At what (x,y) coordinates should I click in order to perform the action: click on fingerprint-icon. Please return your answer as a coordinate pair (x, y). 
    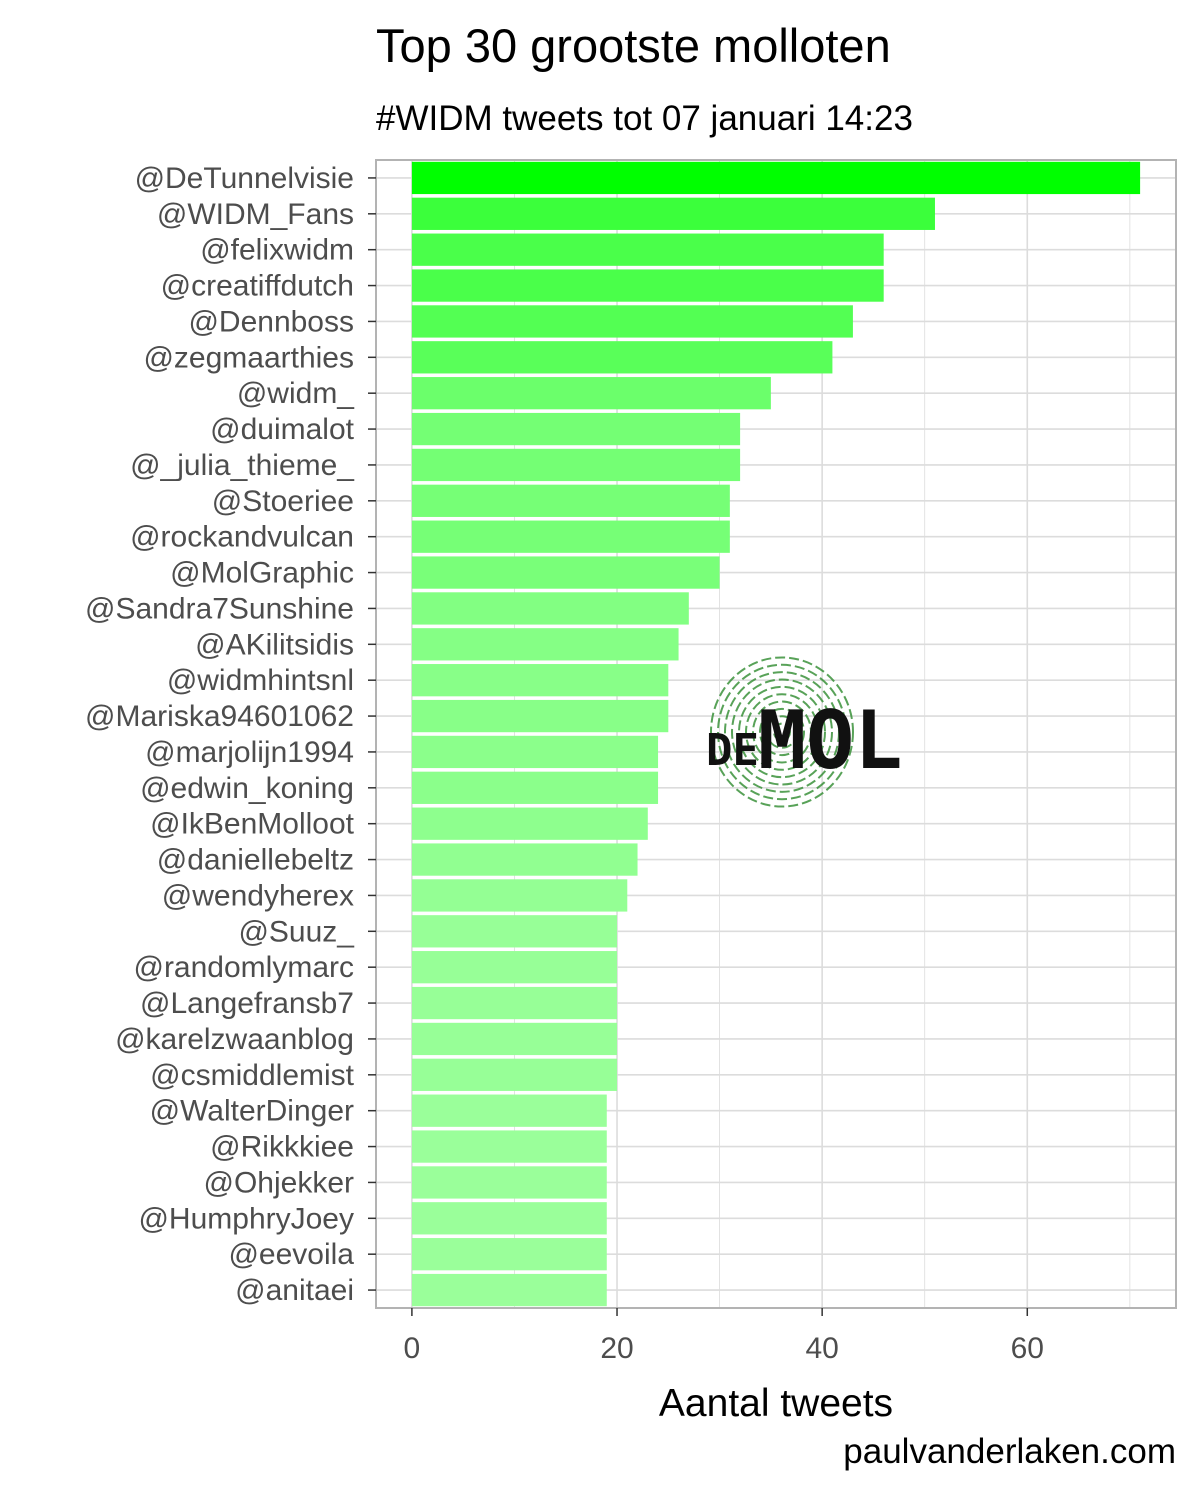
    Looking at the image, I should click on (782, 732).